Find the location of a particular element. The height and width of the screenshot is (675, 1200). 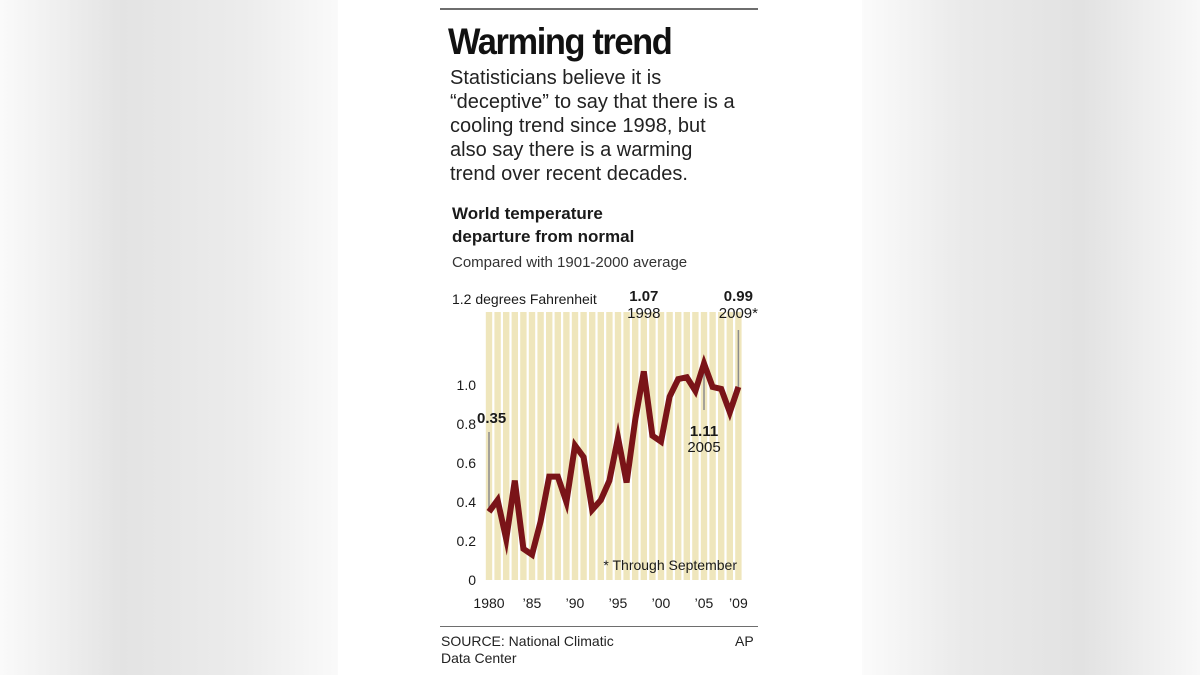

x-tick-label: ’09 is located at coordinates (738, 603).